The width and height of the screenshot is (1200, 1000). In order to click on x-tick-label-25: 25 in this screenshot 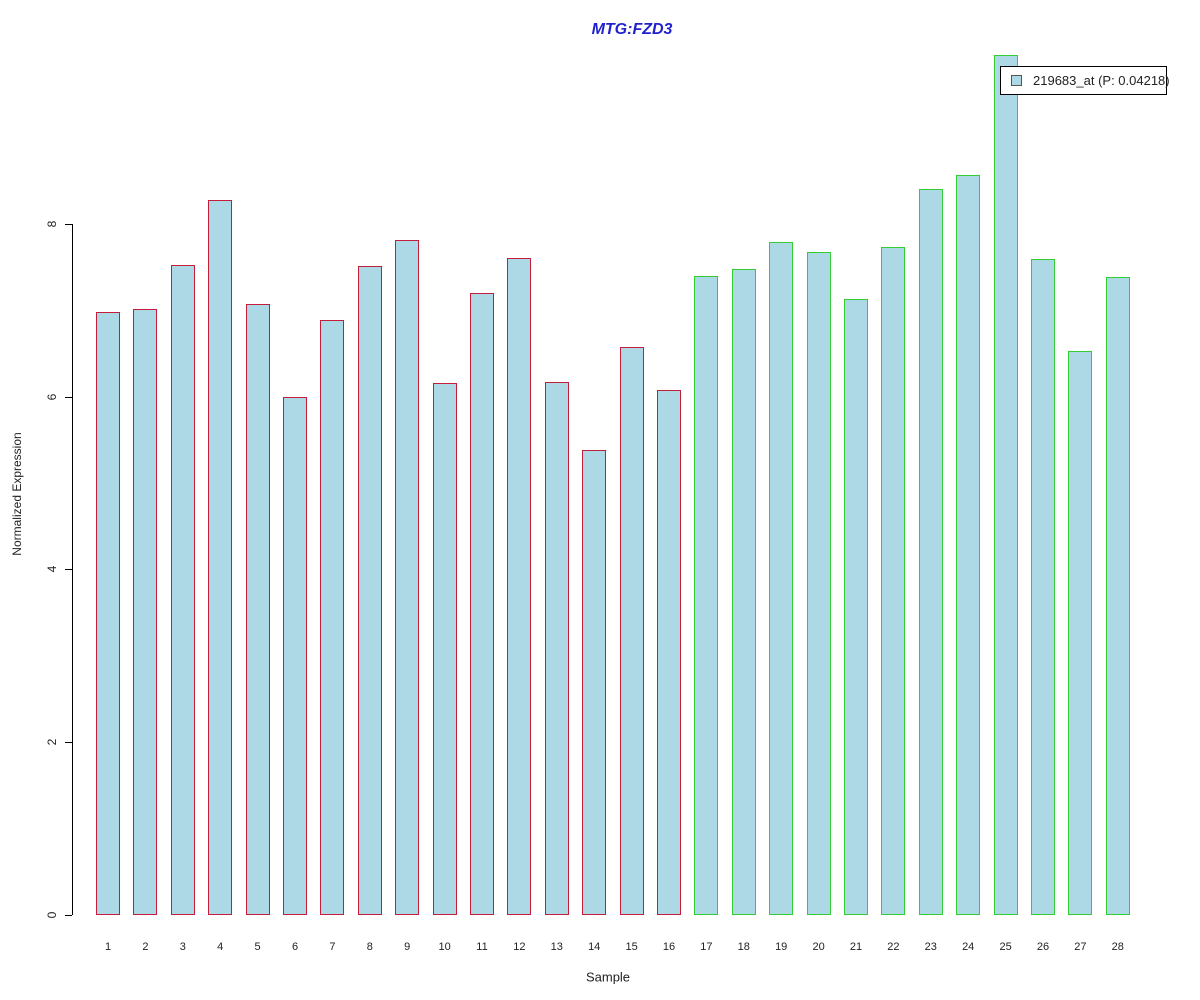, I will do `click(1005, 947)`.